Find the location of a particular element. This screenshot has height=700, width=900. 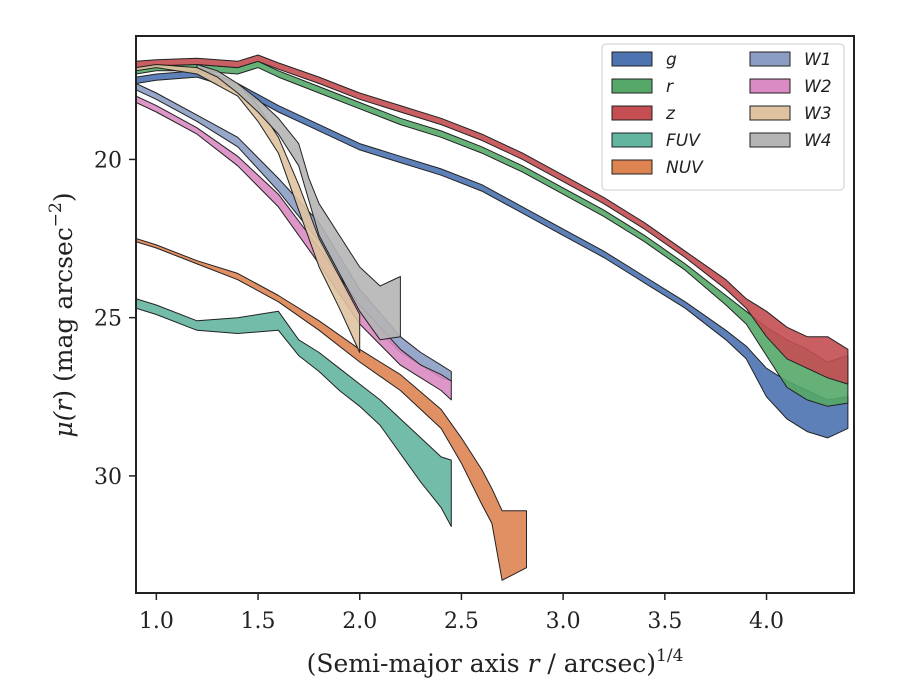

legend-entries: grz FUV NUV W1 W2 W3 W4 is located at coordinates (721, 114).